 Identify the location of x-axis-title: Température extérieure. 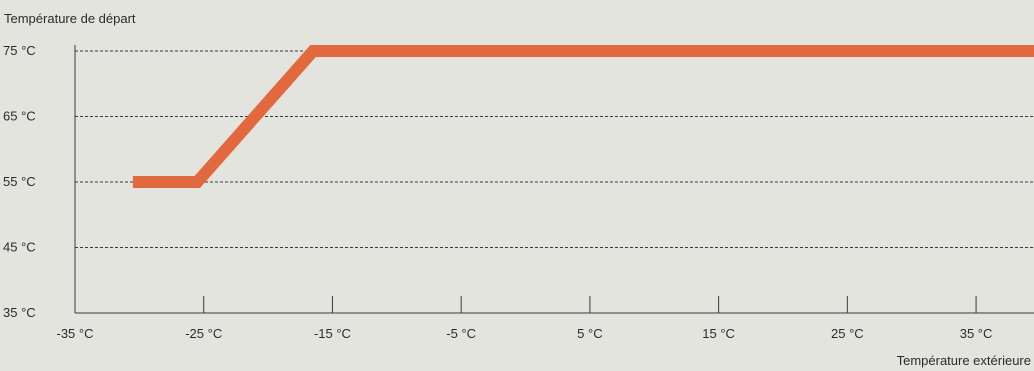
(964, 360).